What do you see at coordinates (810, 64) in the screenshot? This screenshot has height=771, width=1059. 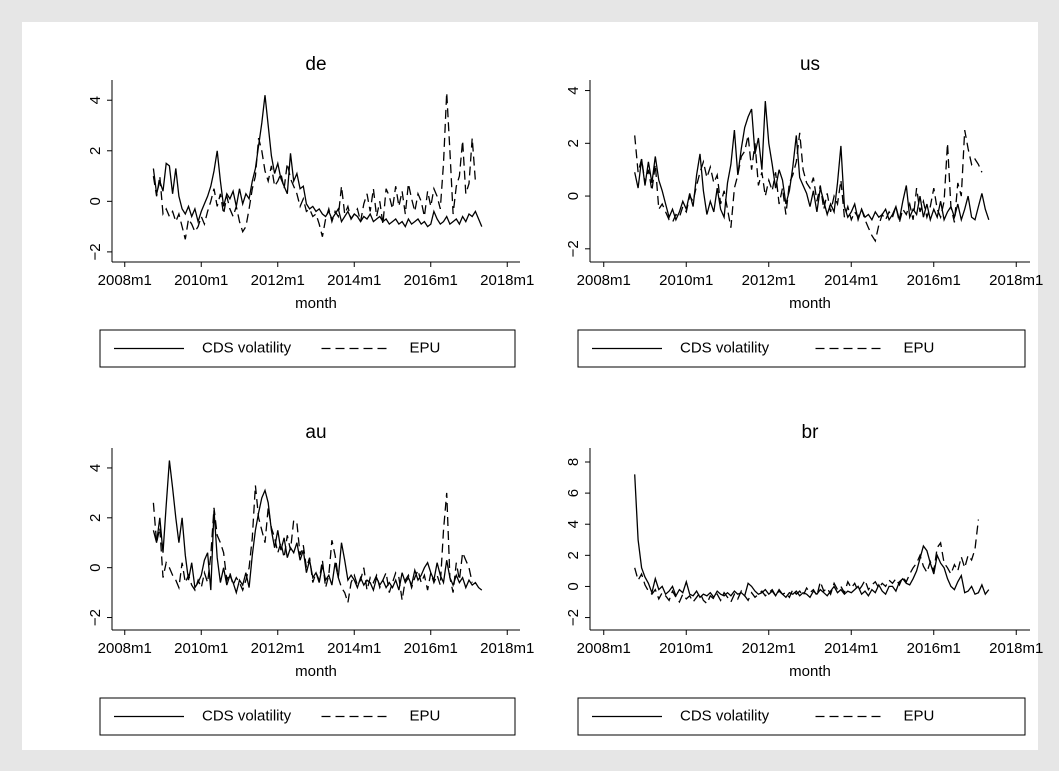 I see `panel-title: us` at bounding box center [810, 64].